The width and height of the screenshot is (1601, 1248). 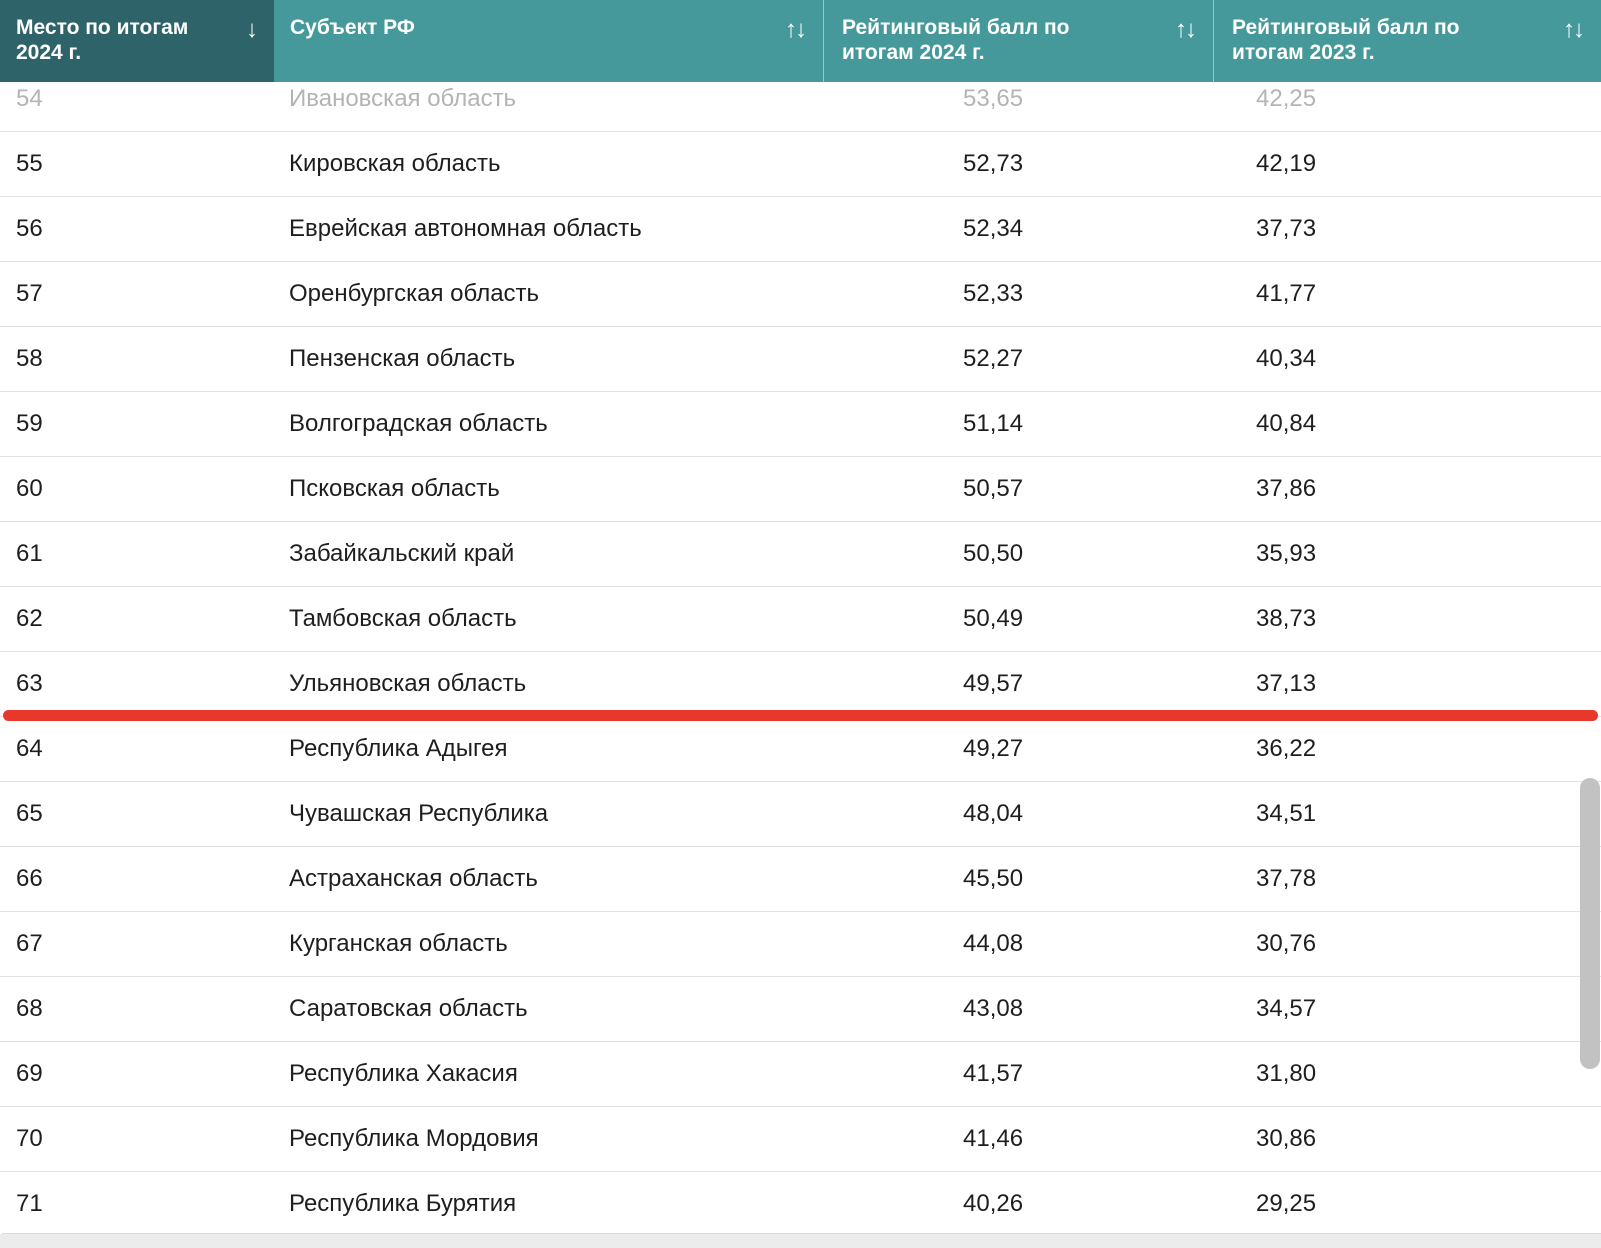 I want to click on cell-place: 58, so click(x=29, y=358).